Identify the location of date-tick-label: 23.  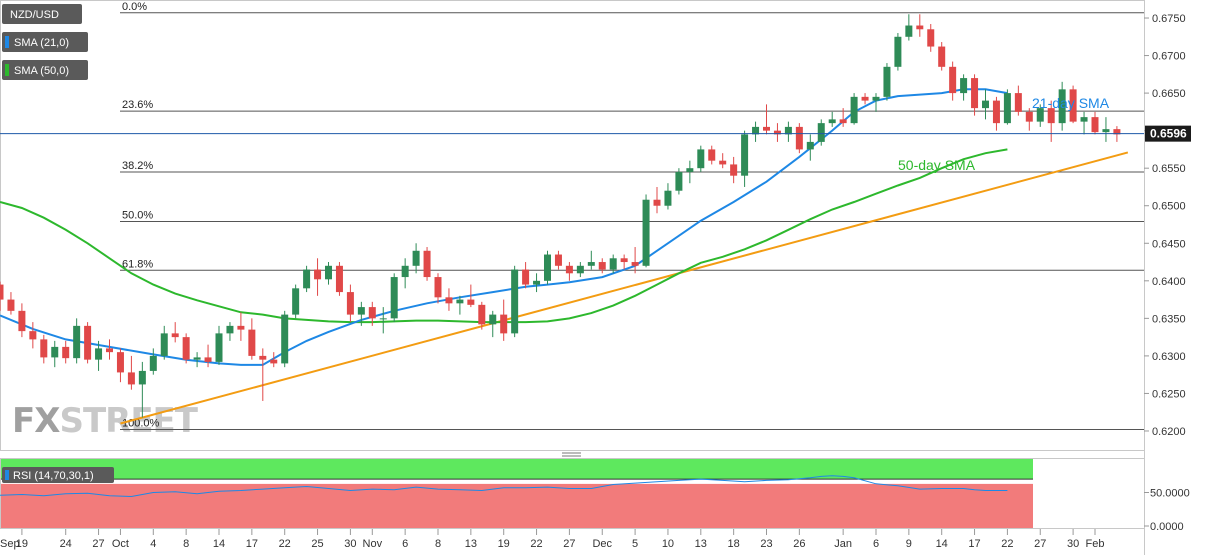
(766, 544).